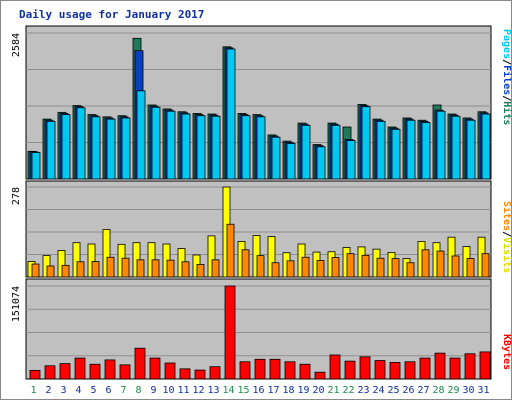 The width and height of the screenshot is (512, 401). Describe the element at coordinates (288, 390) in the screenshot. I see `x-label-day-18: 18` at that location.